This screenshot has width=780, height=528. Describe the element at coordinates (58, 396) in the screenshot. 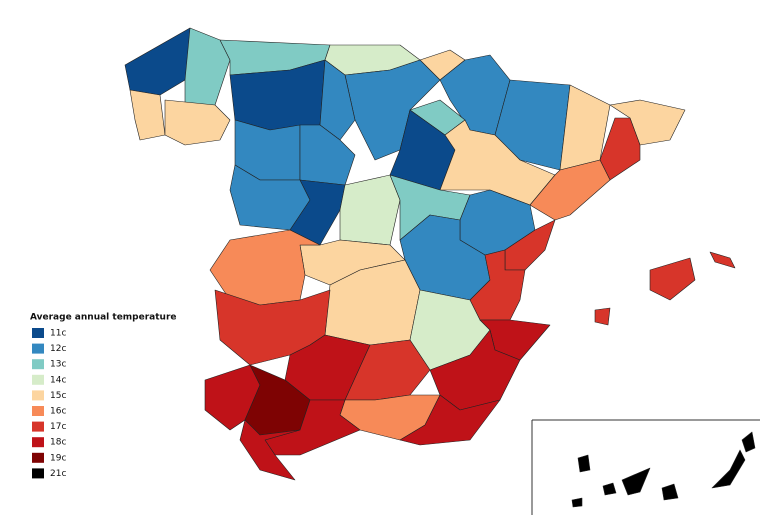

I see `legend-label: 15c` at that location.